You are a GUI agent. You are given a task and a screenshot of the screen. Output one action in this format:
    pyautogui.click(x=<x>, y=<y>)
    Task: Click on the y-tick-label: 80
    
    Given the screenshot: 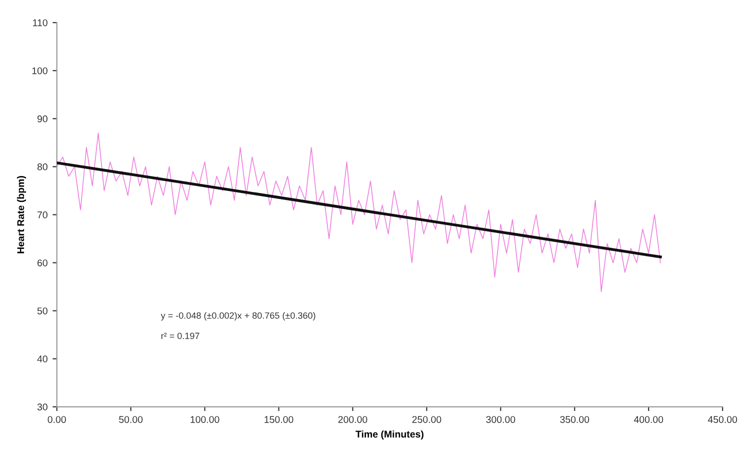 What is the action you would take?
    pyautogui.click(x=42, y=166)
    